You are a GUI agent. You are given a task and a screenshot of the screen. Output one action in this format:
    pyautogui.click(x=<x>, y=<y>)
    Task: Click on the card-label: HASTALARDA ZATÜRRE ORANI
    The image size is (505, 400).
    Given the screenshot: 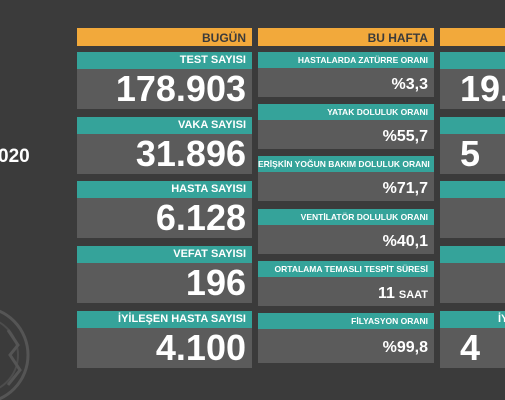 What is the action you would take?
    pyautogui.click(x=346, y=60)
    